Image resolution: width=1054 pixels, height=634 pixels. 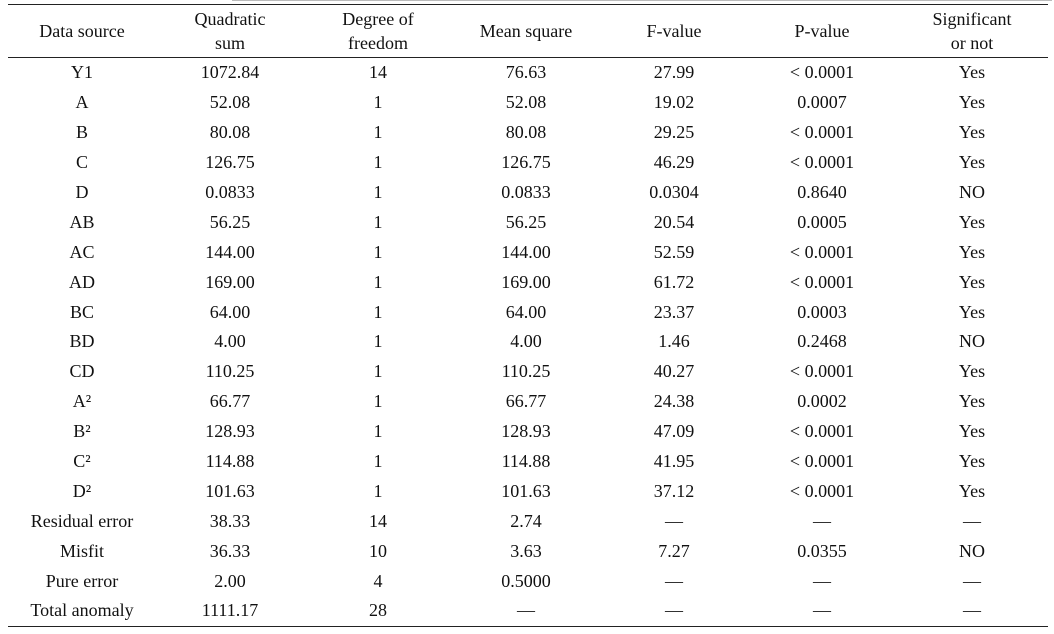 What do you see at coordinates (674, 102) in the screenshot?
I see `cell-f-value: 19.02` at bounding box center [674, 102].